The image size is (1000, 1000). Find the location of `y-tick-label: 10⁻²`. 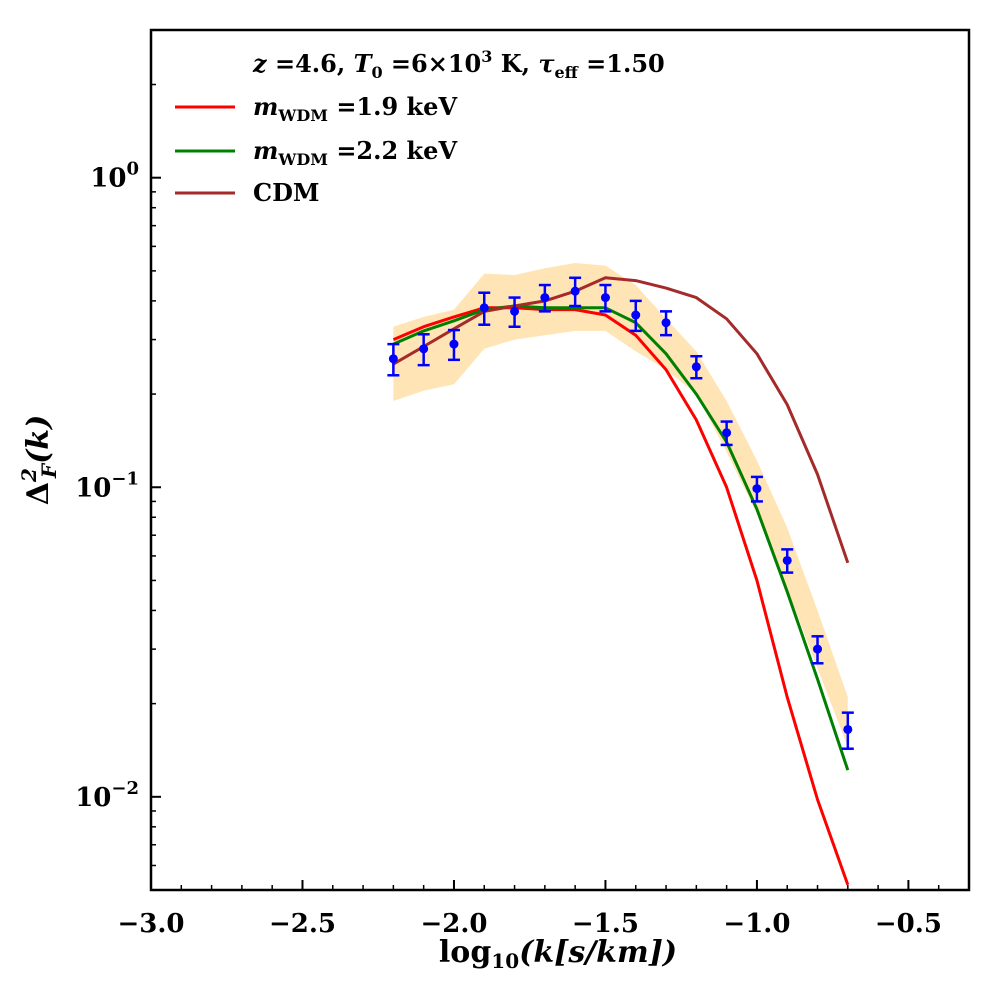

y-tick-label: 10⁻² is located at coordinates (107, 795).